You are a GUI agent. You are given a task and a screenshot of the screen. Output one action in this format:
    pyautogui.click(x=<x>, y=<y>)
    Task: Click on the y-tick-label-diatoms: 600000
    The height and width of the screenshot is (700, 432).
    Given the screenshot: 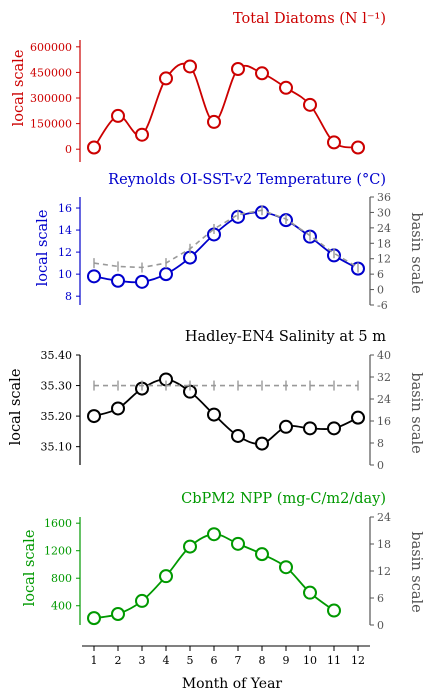 What is the action you would take?
    pyautogui.click(x=51, y=47)
    